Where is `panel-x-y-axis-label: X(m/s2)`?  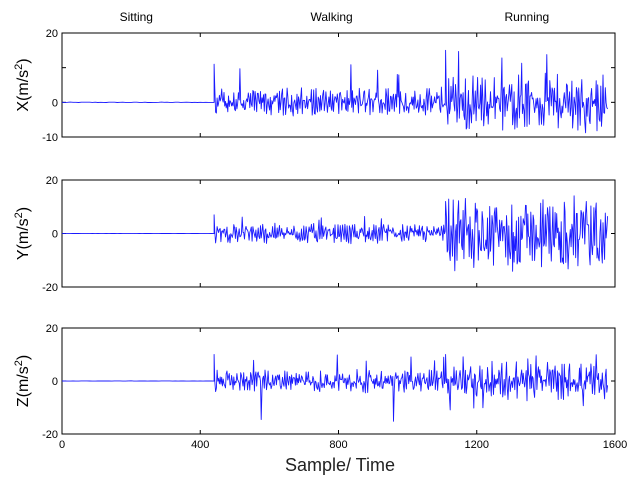
panel-x-y-axis-label: X(m/s2) is located at coordinates (22, 84).